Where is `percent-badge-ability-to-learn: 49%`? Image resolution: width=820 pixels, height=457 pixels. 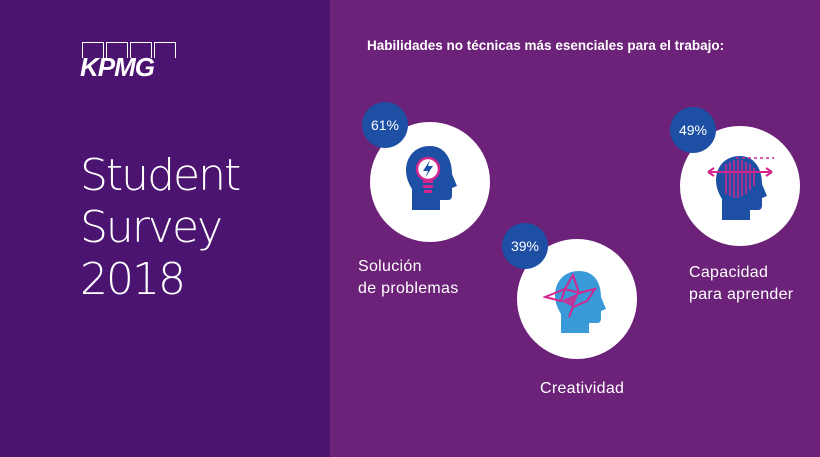 percent-badge-ability-to-learn: 49% is located at coordinates (693, 130).